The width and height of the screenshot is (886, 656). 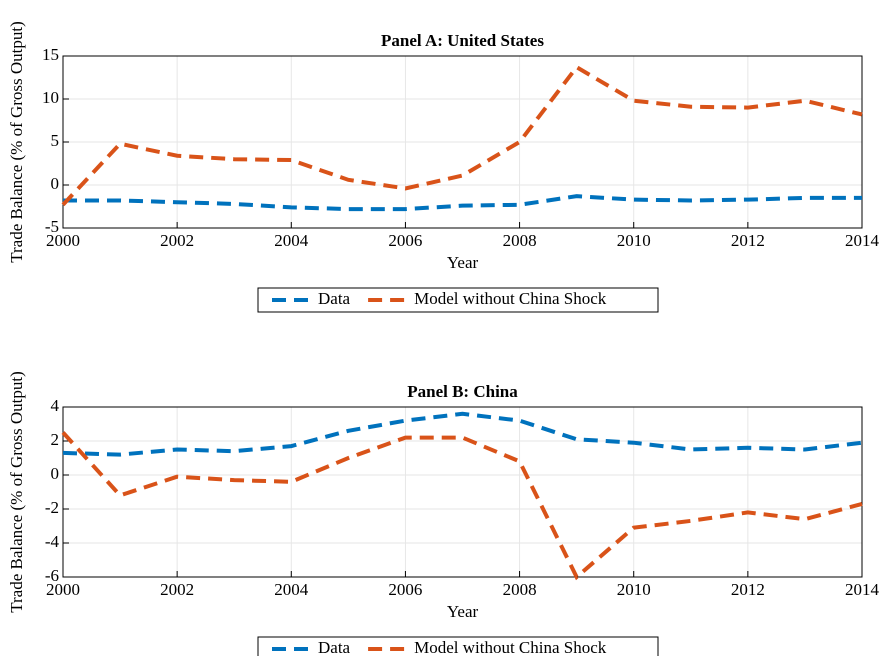 What do you see at coordinates (462, 40) in the screenshot?
I see `chart-title: Panel A: United States` at bounding box center [462, 40].